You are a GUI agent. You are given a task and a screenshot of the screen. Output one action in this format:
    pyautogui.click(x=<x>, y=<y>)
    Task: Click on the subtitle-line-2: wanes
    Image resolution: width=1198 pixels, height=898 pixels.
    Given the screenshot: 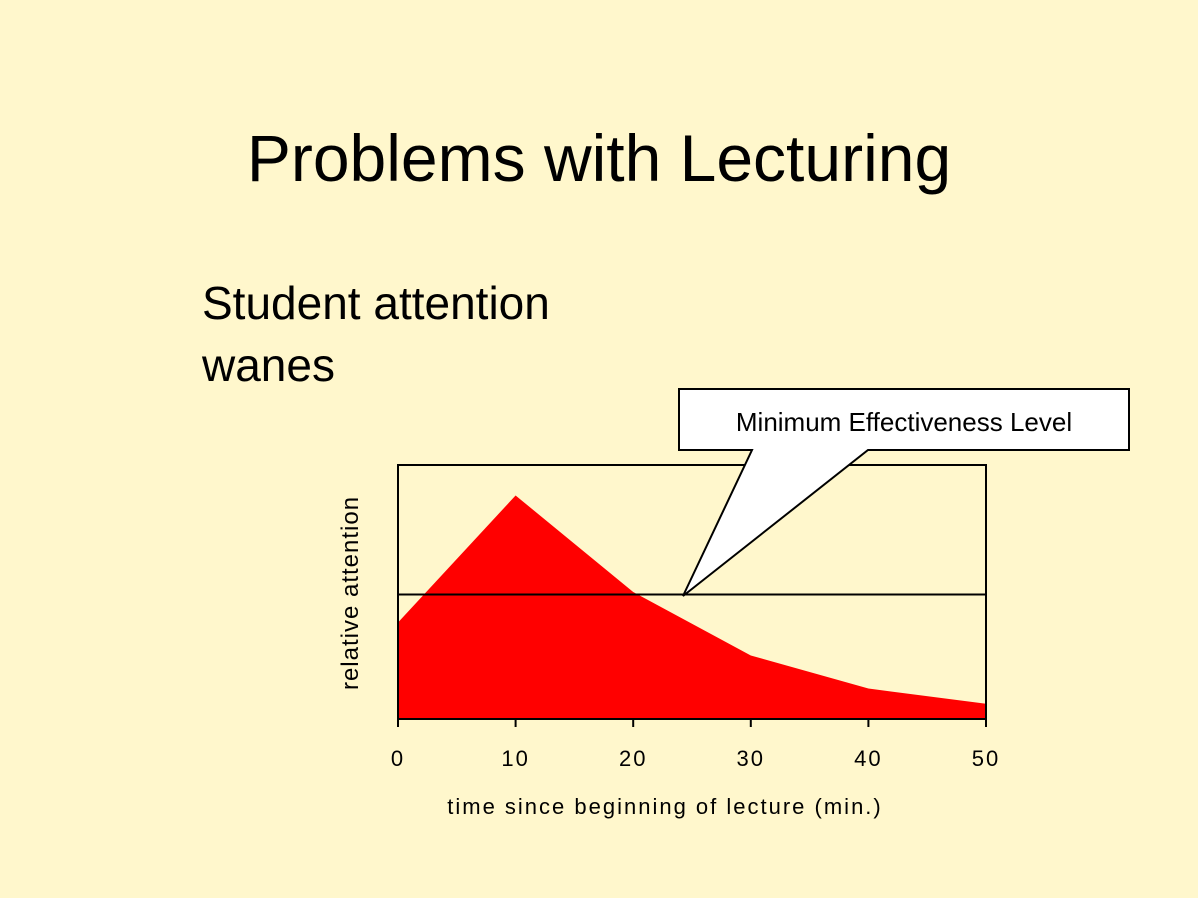 What is the action you would take?
    pyautogui.click(x=268, y=365)
    